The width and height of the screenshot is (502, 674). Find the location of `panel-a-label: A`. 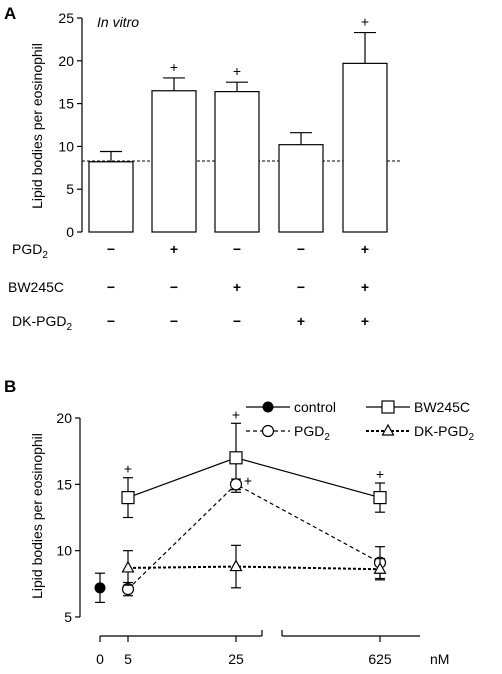

panel-a-label: A is located at coordinates (10, 13).